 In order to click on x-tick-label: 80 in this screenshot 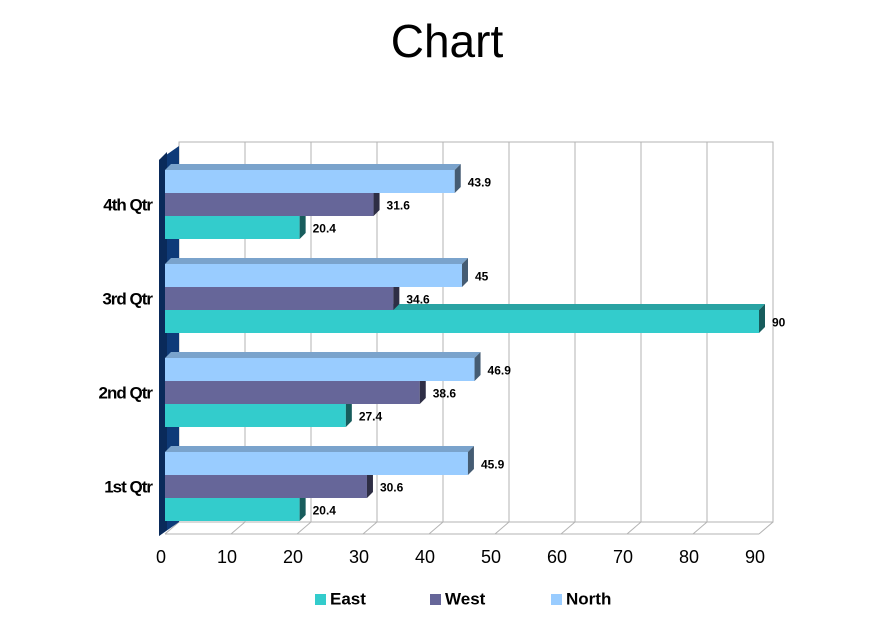, I will do `click(689, 557)`.